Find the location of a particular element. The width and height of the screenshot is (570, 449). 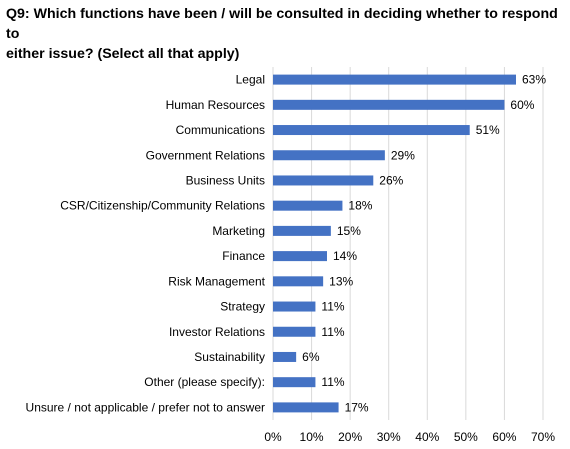

category-label: Investor Relations is located at coordinates (217, 332).